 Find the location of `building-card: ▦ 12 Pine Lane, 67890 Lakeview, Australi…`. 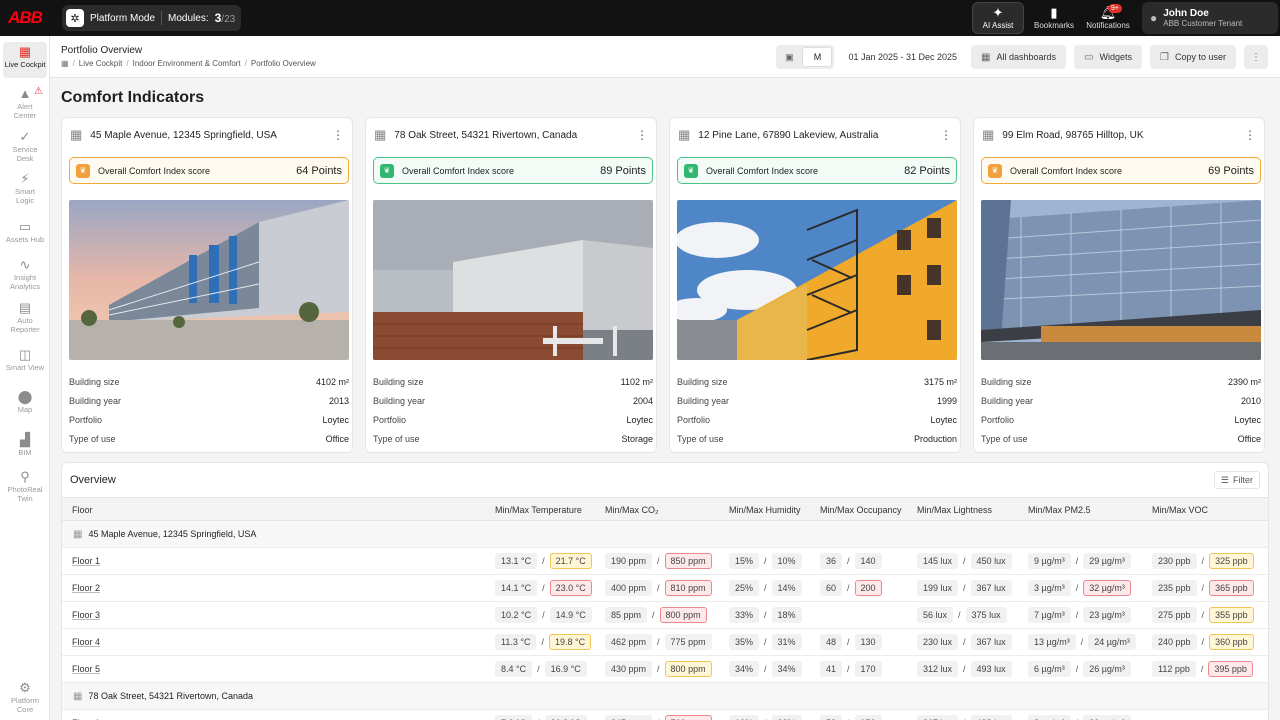

building-card: ▦ 12 Pine Lane, 67890 Lakeview, Australi… is located at coordinates (815, 285).